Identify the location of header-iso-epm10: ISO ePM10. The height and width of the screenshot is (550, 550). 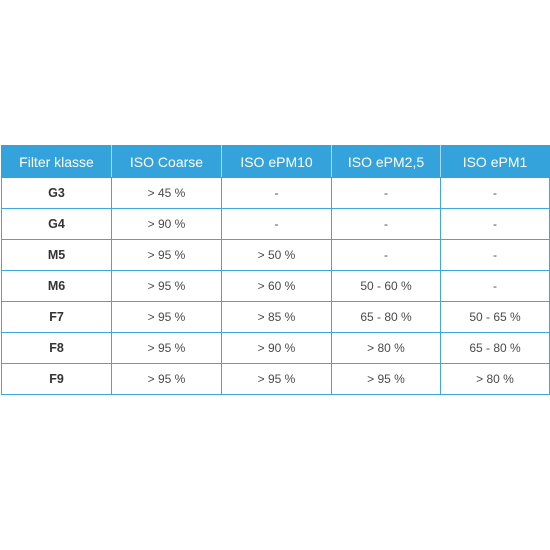
(276, 161).